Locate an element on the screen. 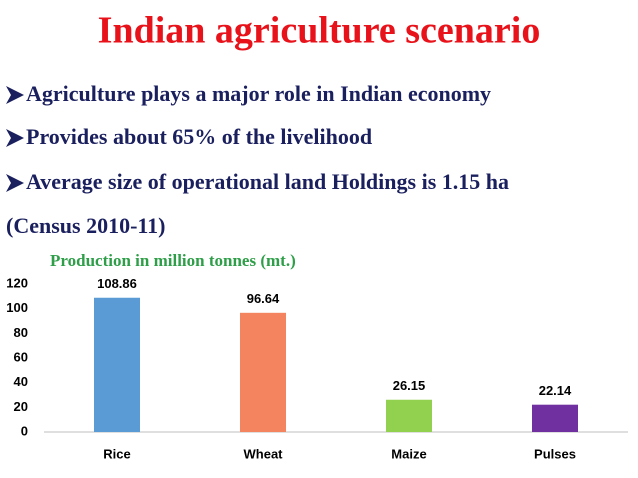 The image size is (638, 478). value-label: 96.64 is located at coordinates (263, 298).